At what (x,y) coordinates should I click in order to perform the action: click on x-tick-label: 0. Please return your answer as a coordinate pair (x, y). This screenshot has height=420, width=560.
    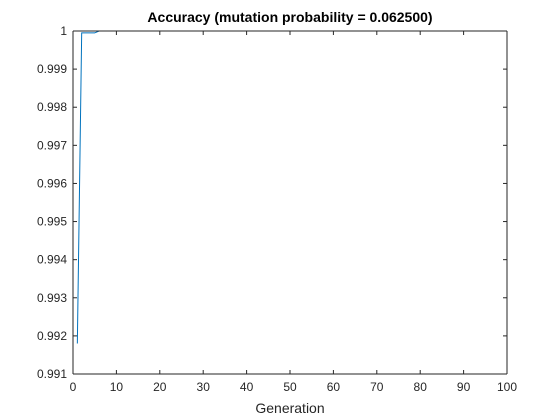
    Looking at the image, I should click on (73, 387).